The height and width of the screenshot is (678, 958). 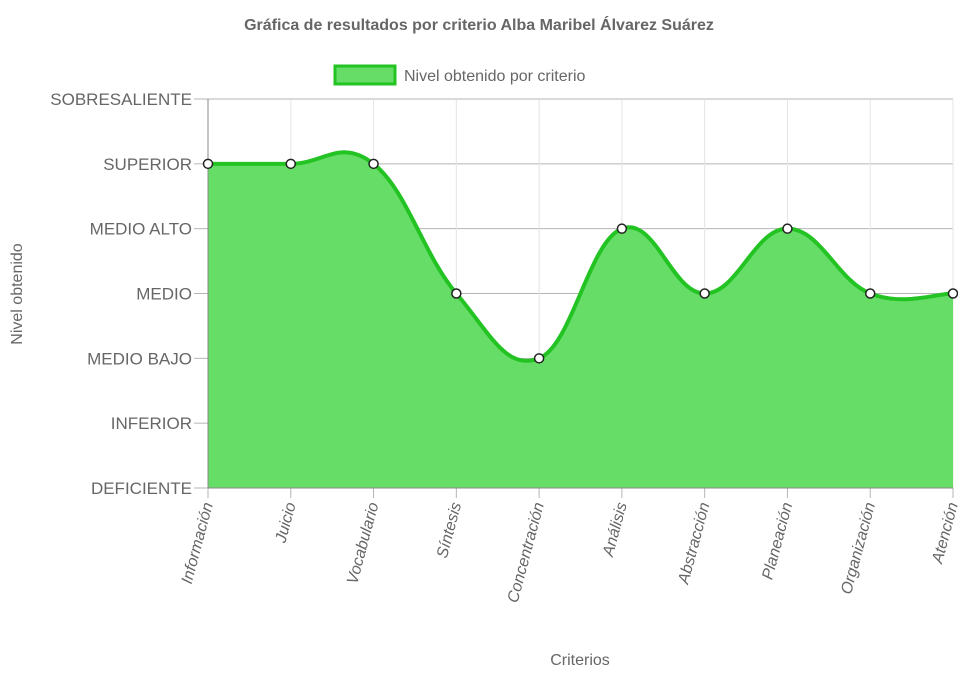 I want to click on y-tick-label: MEDIO, so click(x=164, y=294).